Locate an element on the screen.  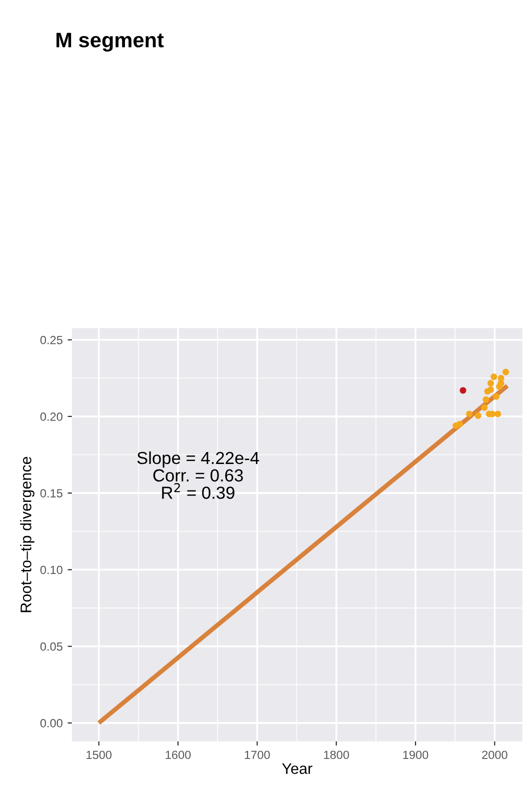
y-axis-title: Root–to–tip divergence is located at coordinates (27, 534).